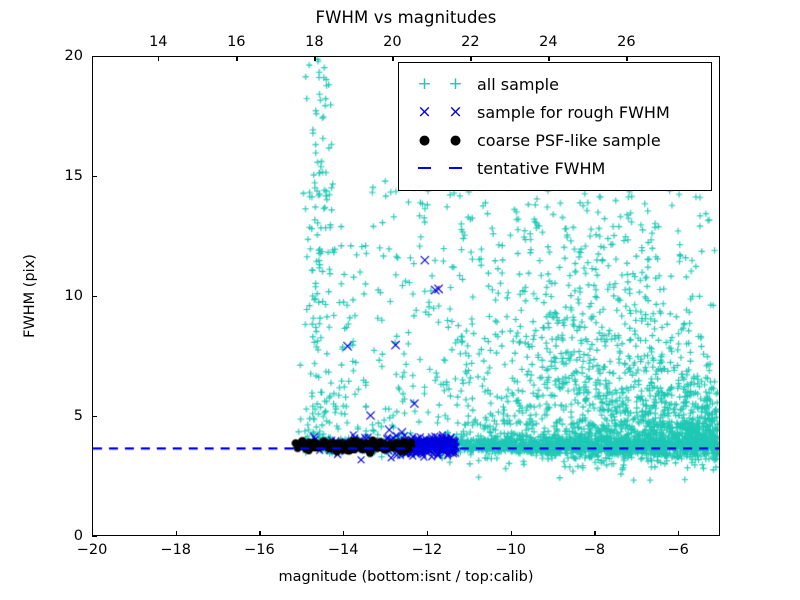 This screenshot has width=800, height=600. Describe the element at coordinates (73, 56) in the screenshot. I see `y-tick-label: 20` at that location.